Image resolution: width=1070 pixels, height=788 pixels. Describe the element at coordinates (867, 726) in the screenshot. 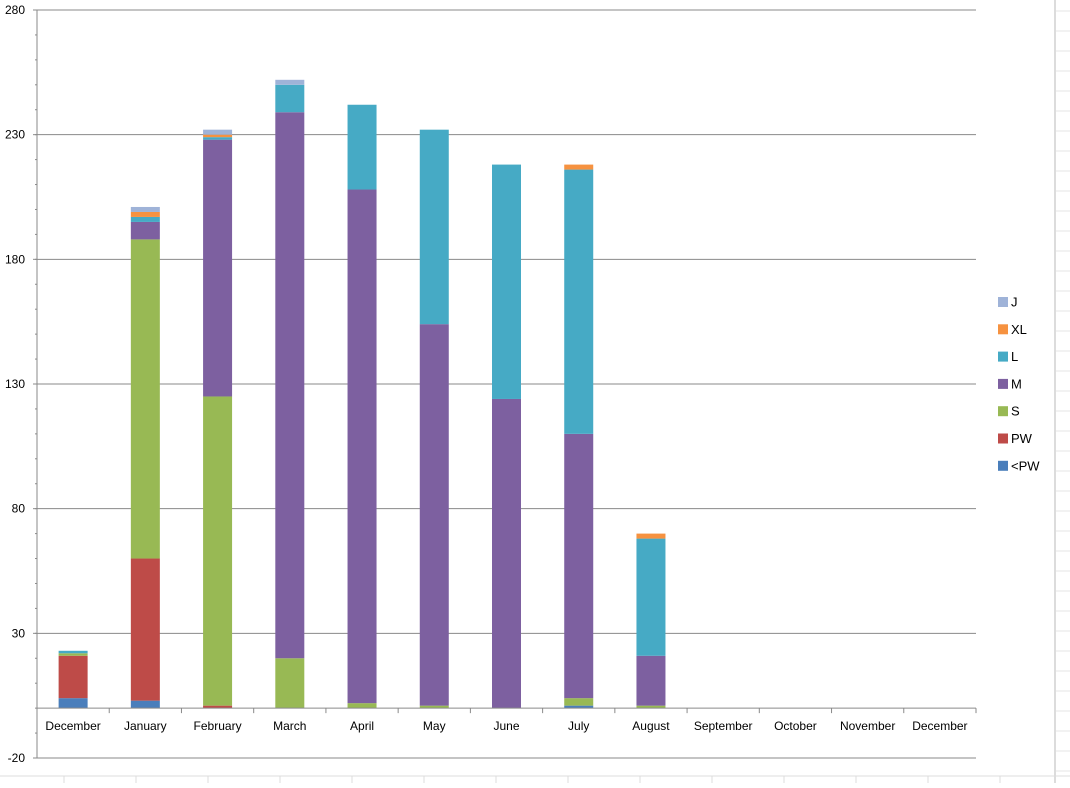

I see `x-tick-label: November` at that location.